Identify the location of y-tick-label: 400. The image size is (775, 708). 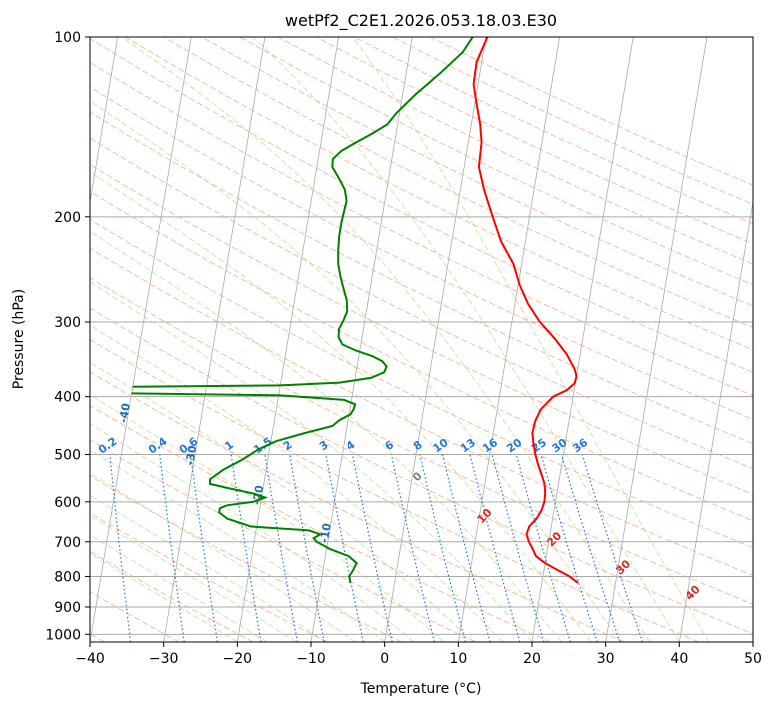
(67, 398).